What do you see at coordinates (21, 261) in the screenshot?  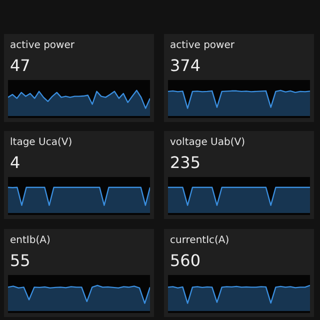 I see `text: 55` at bounding box center [21, 261].